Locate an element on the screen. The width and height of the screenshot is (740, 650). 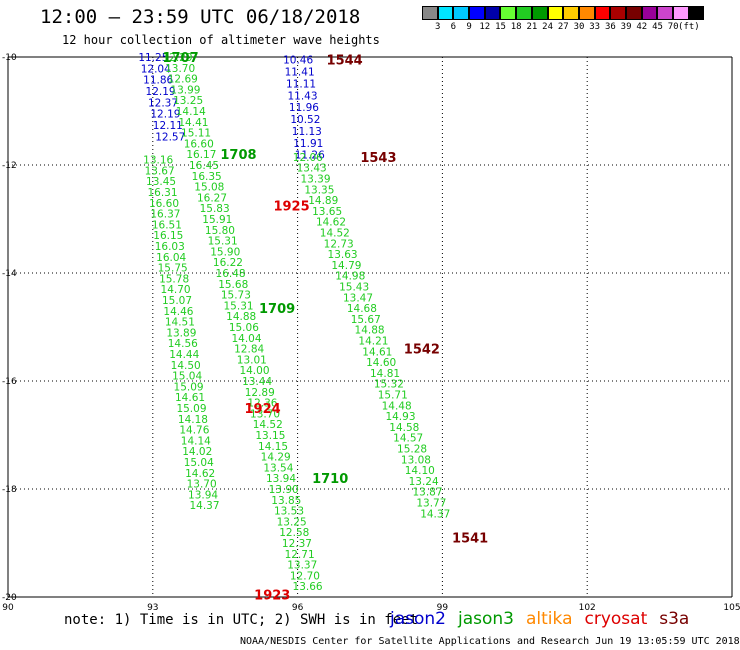
swh-value: 14.56 is located at coordinates (183, 344).